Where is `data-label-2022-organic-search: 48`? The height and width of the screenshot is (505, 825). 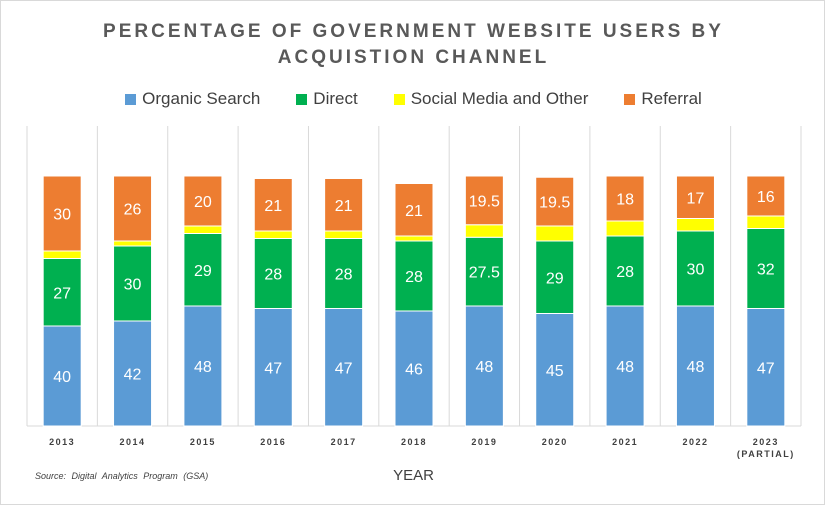
data-label-2022-organic-search: 48 is located at coordinates (696, 367).